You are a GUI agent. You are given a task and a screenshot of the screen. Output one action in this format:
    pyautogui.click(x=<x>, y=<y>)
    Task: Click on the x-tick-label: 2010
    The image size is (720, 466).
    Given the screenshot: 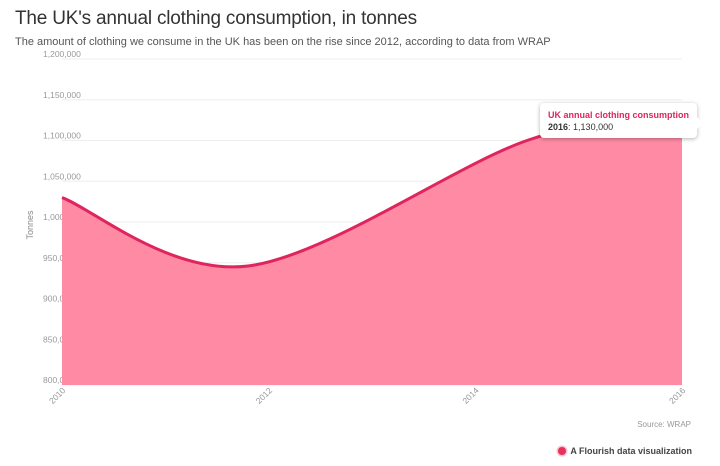 What is the action you would take?
    pyautogui.click(x=57, y=395)
    